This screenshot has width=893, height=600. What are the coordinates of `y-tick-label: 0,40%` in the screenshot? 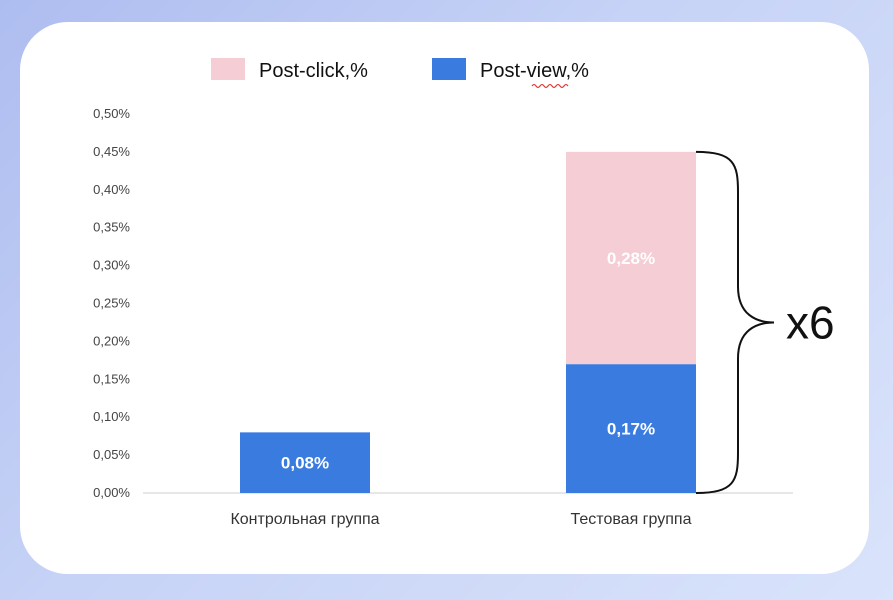 It's located at (111, 189).